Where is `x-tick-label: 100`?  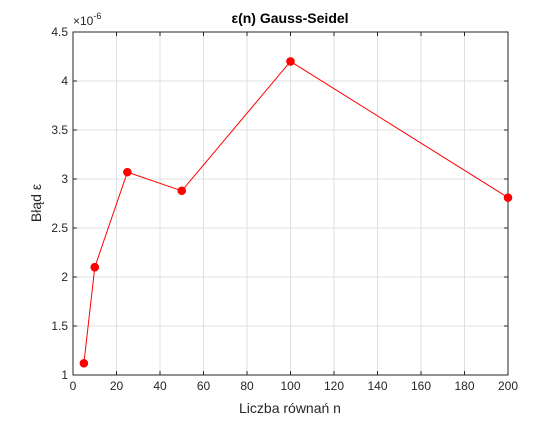
x-tick-label: 100 is located at coordinates (290, 386).